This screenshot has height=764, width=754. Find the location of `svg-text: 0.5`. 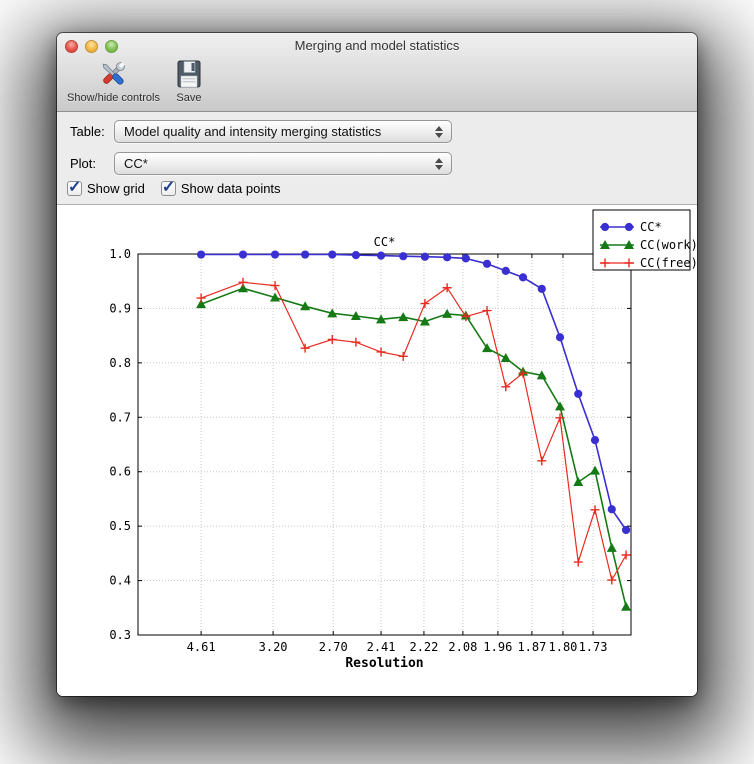

svg-text: 0.5 is located at coordinates (120, 526).